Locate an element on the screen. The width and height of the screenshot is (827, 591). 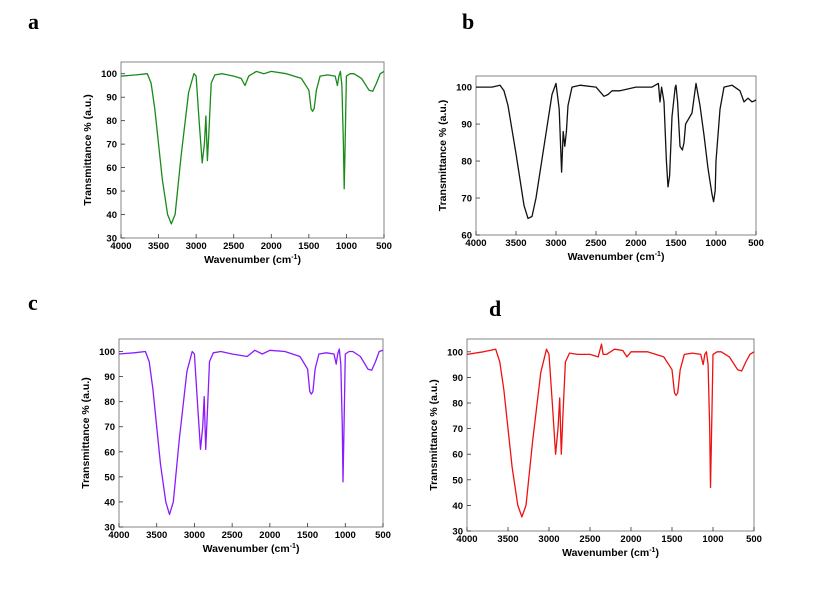
spectrum-line-a is located at coordinates (252, 147).